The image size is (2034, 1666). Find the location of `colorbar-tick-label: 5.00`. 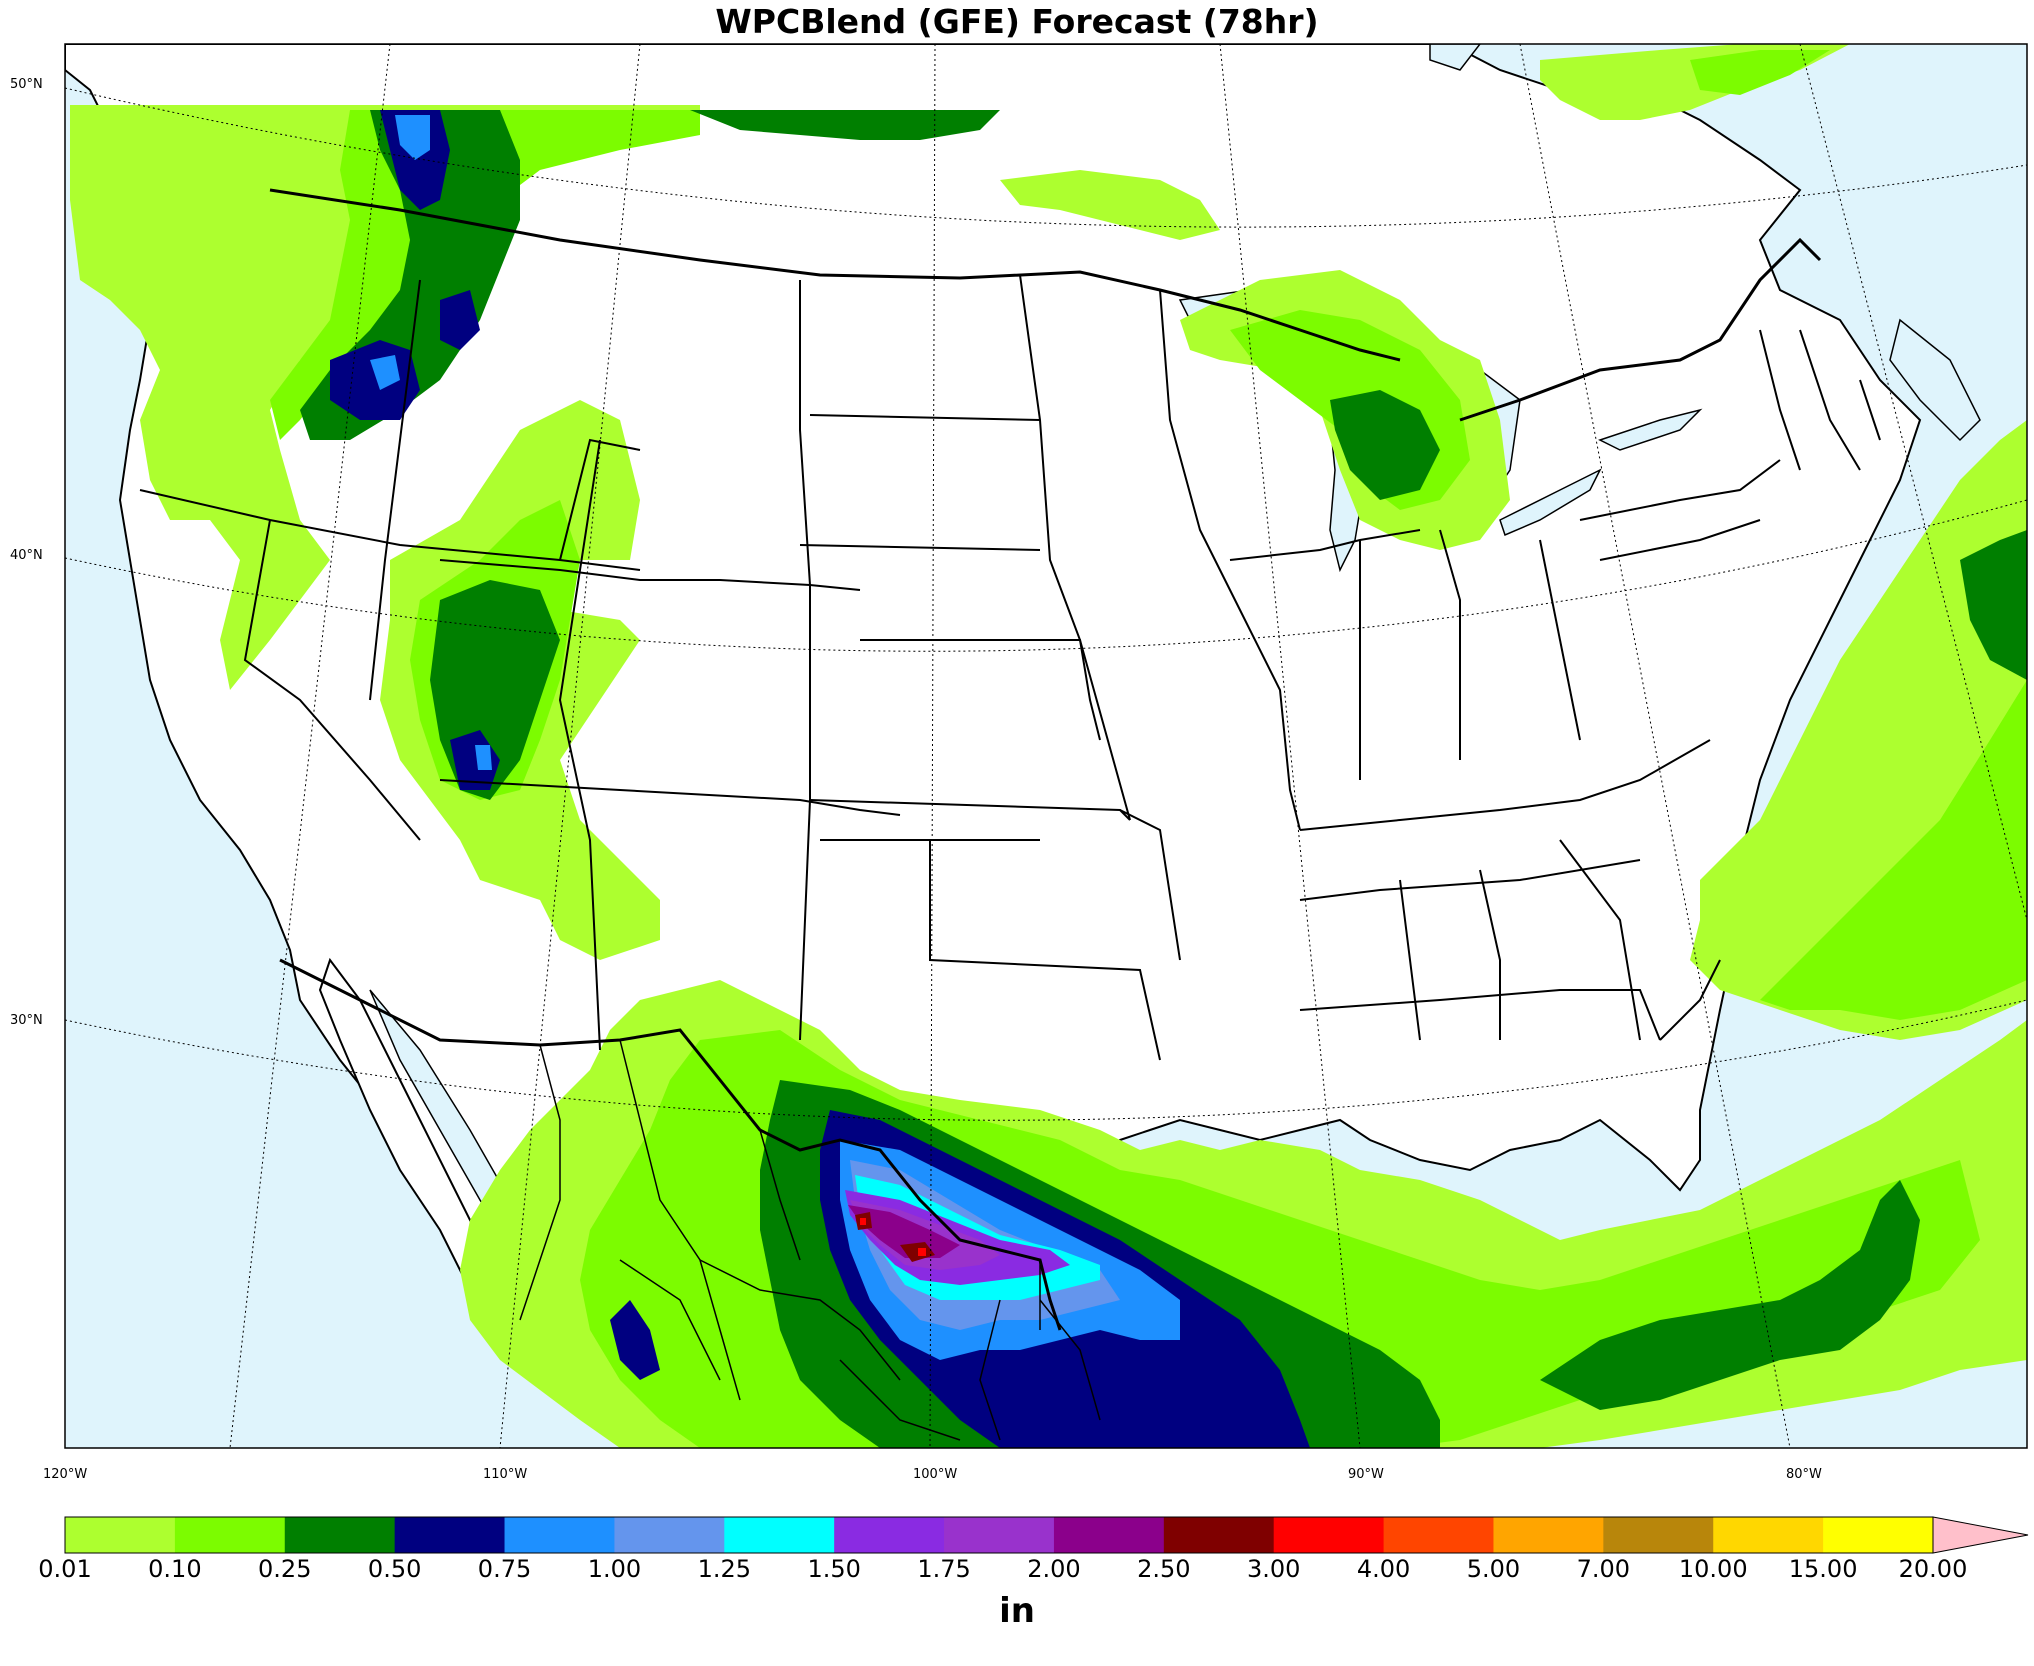

colorbar-tick-label: 5.00 is located at coordinates (1493, 1569).